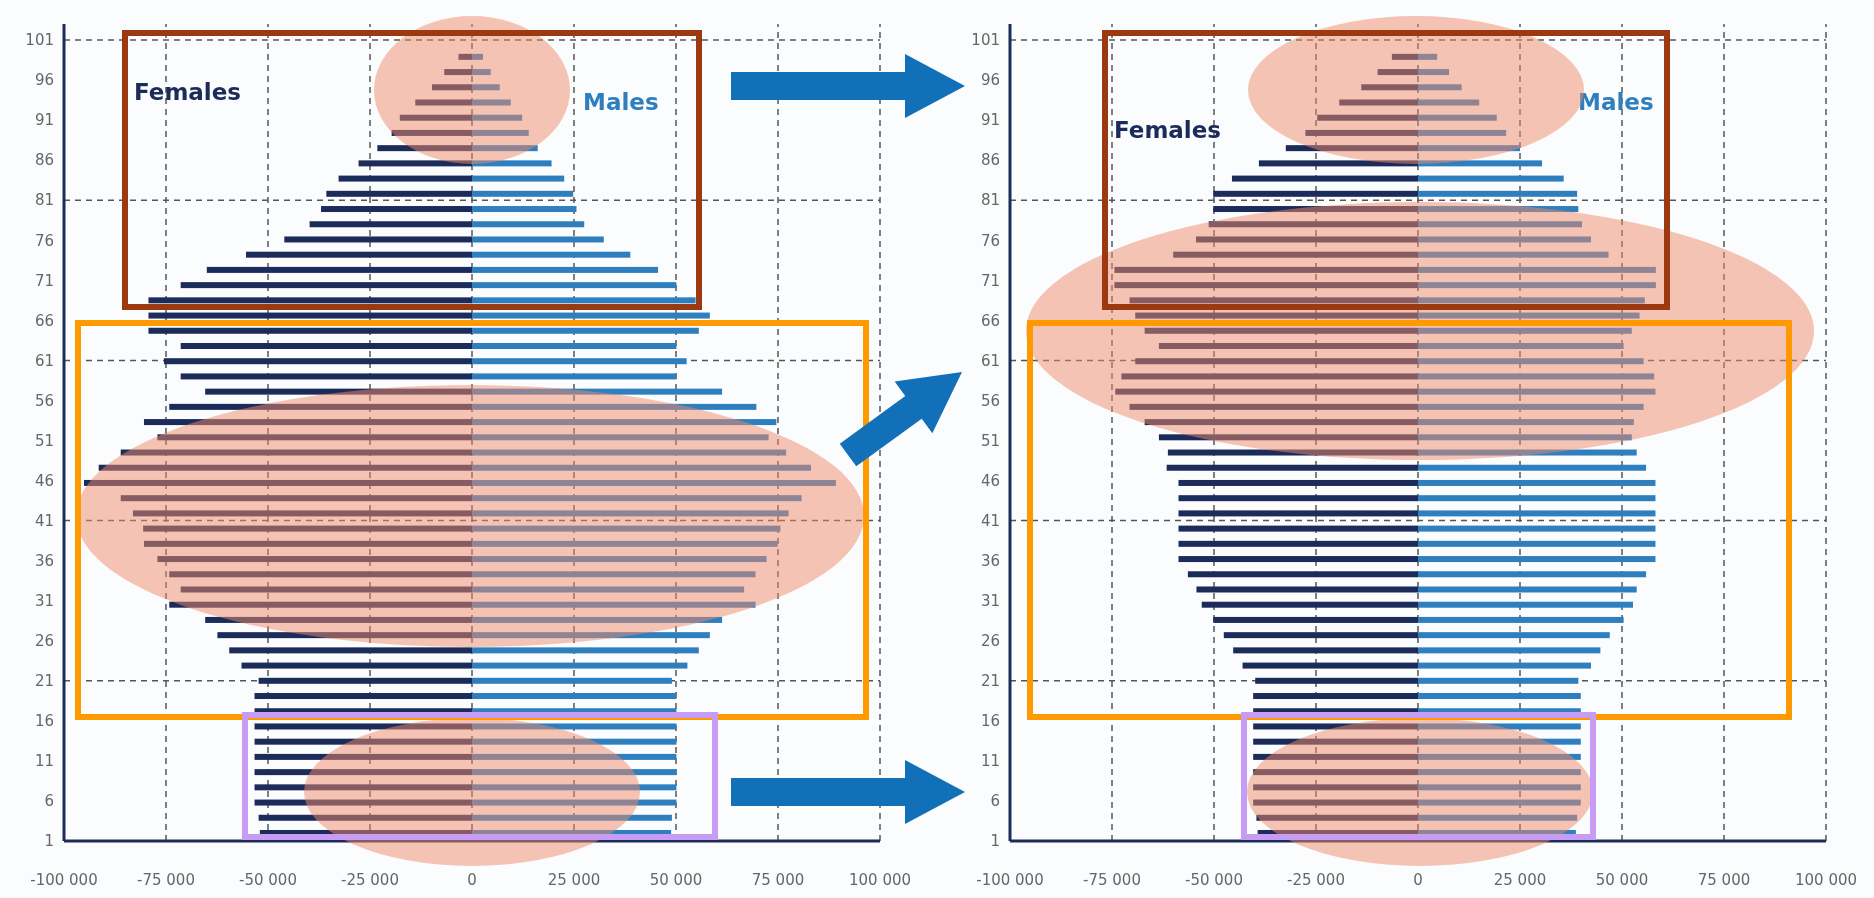  What do you see at coordinates (39, 40) in the screenshot?
I see `y-tick-label: 101` at bounding box center [39, 40].